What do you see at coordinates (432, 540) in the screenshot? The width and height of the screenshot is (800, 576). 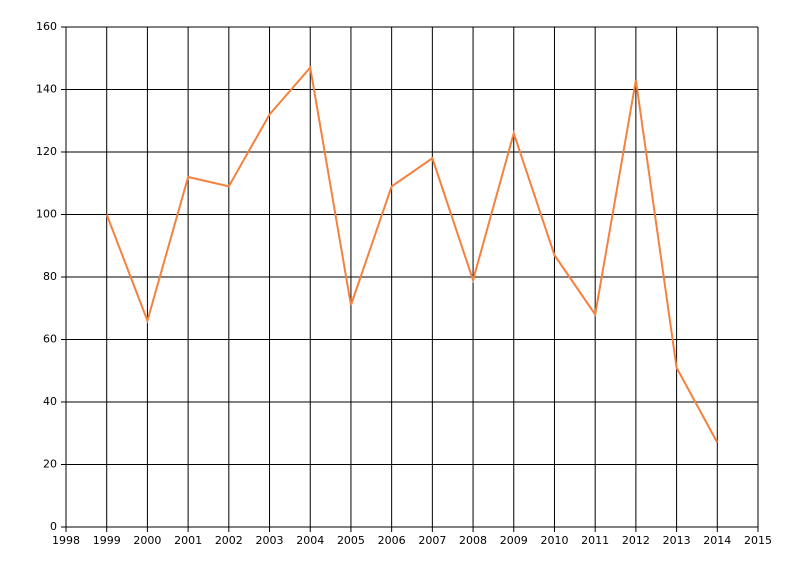 I see `x-tick-label: 2007` at bounding box center [432, 540].